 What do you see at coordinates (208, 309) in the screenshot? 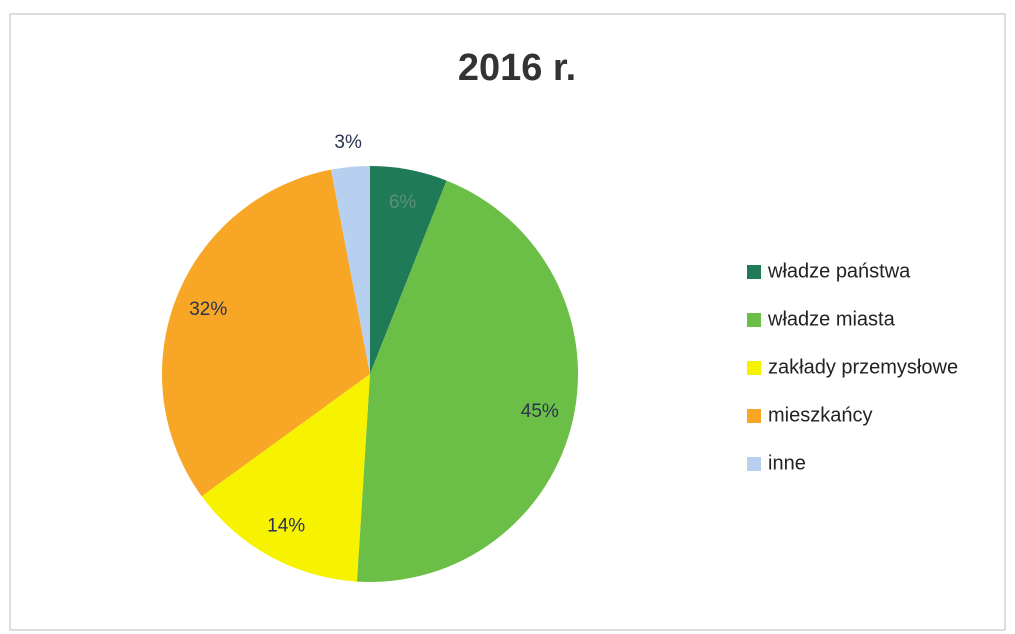
I see `data-label: 32%` at bounding box center [208, 309].